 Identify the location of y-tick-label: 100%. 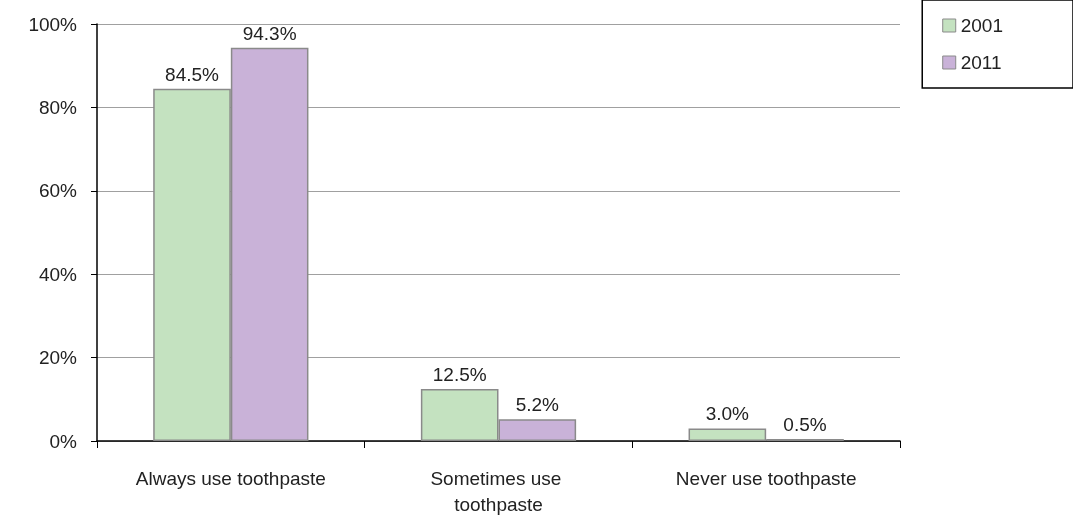
(53, 24).